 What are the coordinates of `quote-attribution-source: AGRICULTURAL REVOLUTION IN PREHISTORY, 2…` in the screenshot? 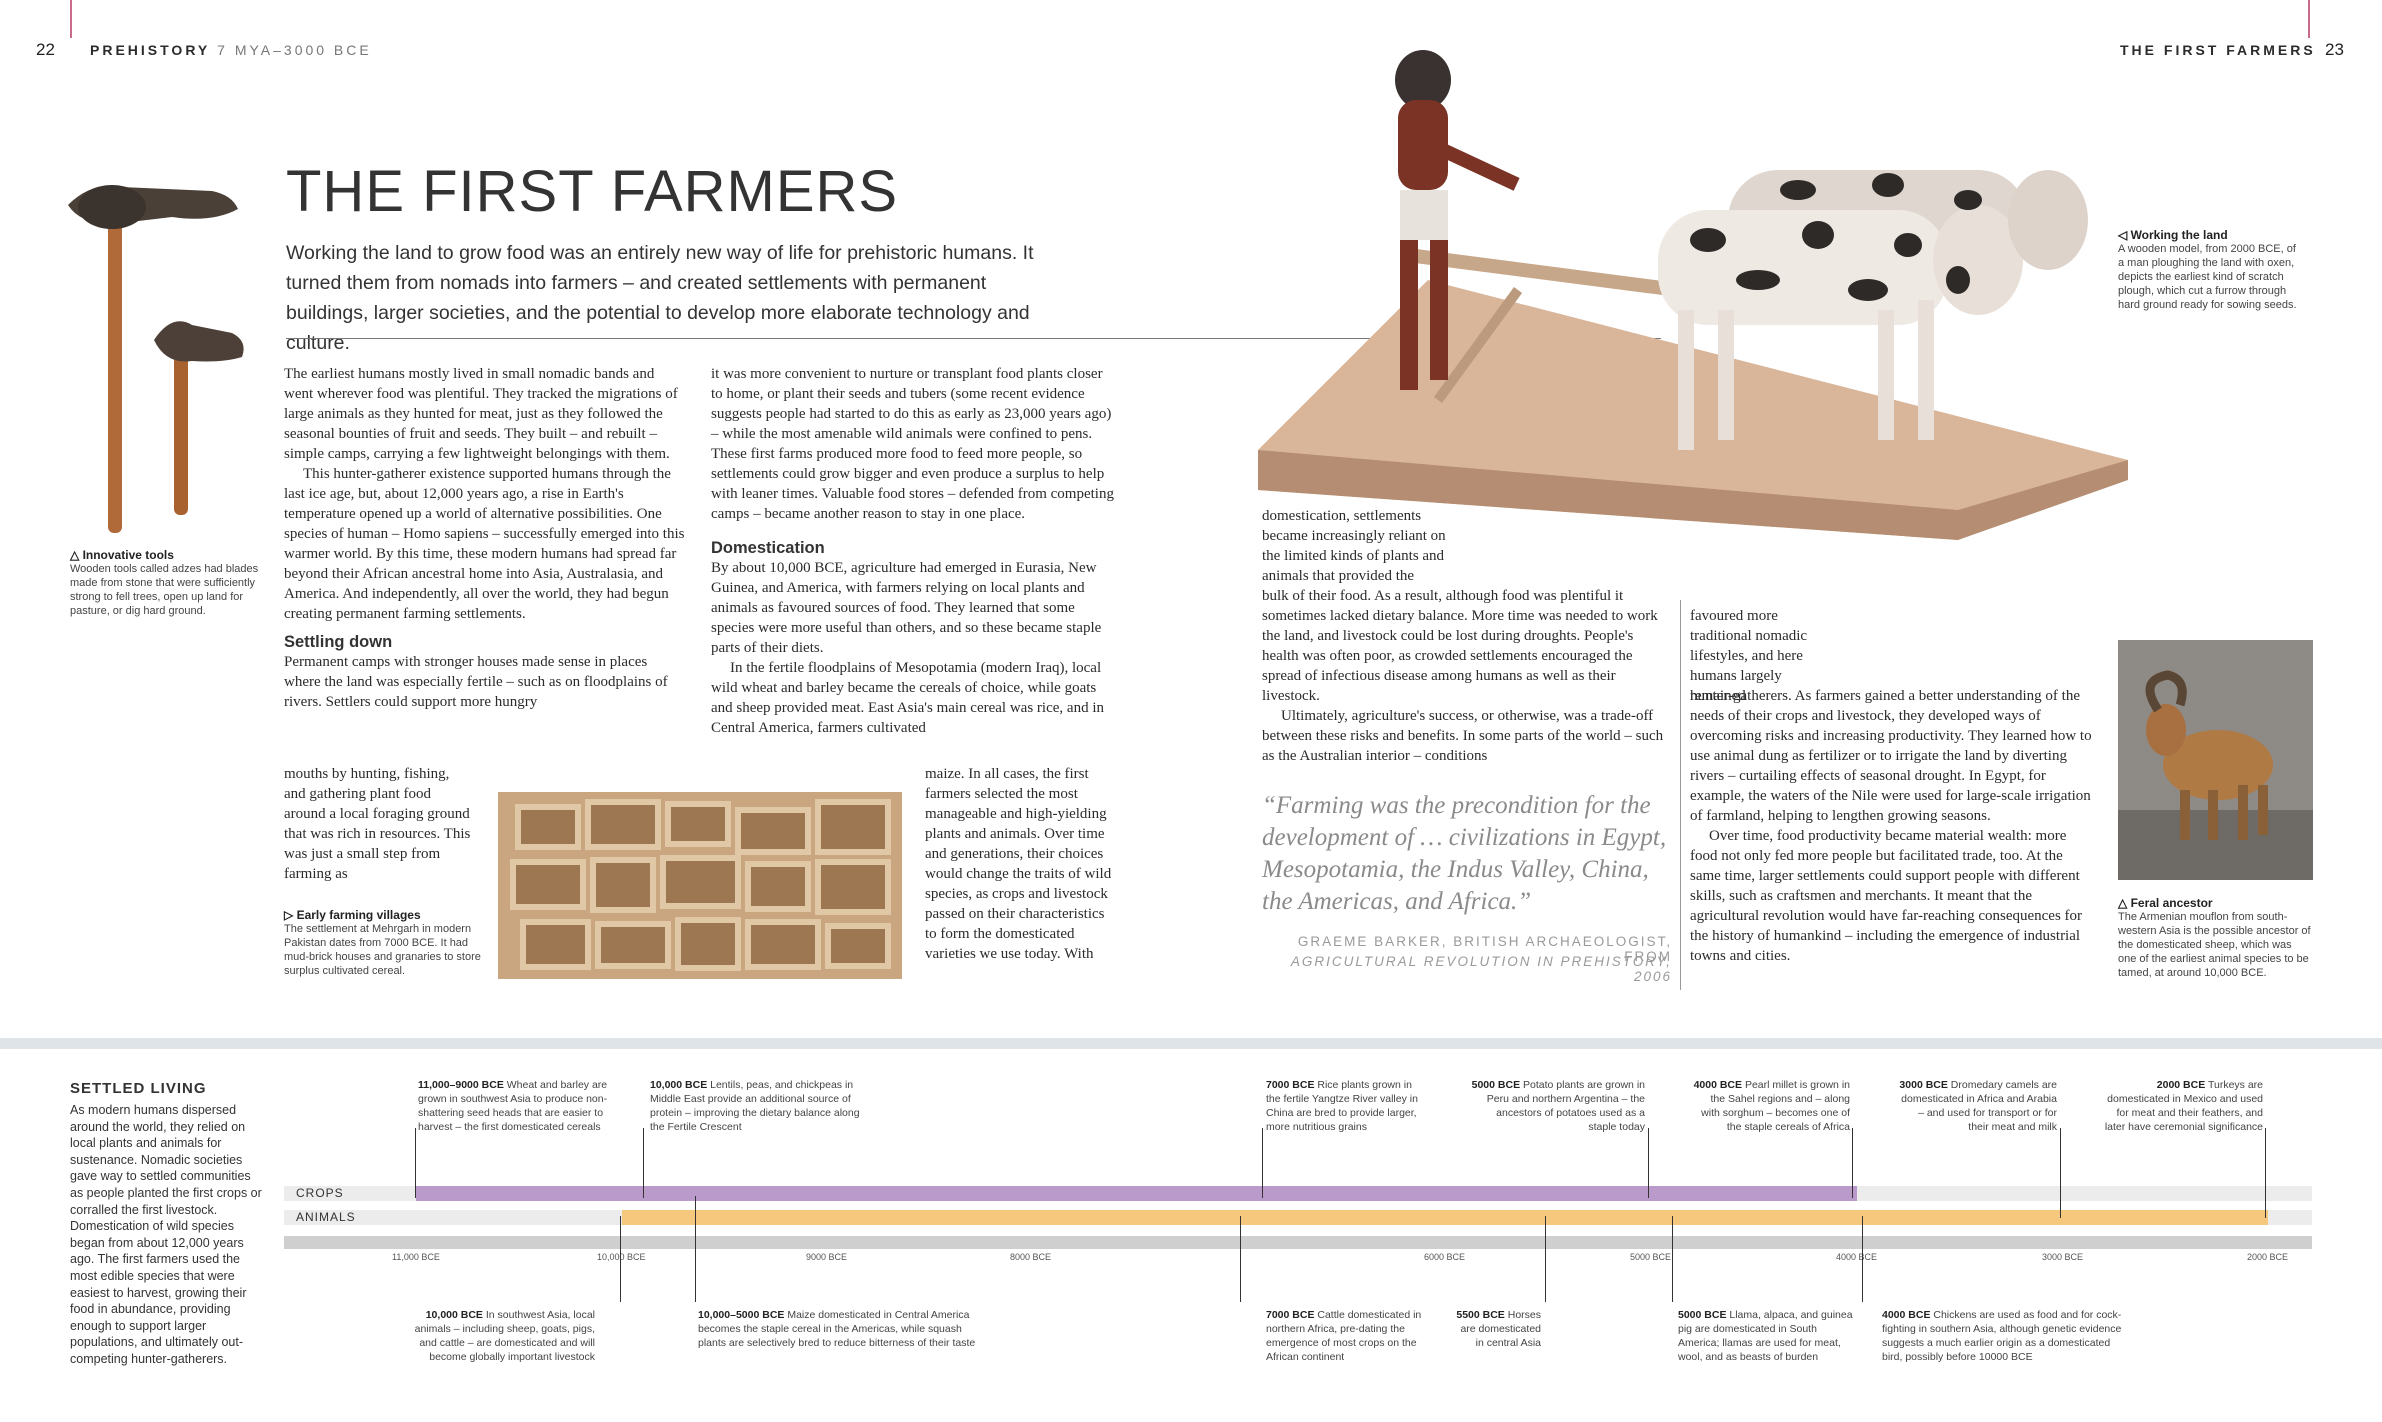 It's located at (1481, 969).